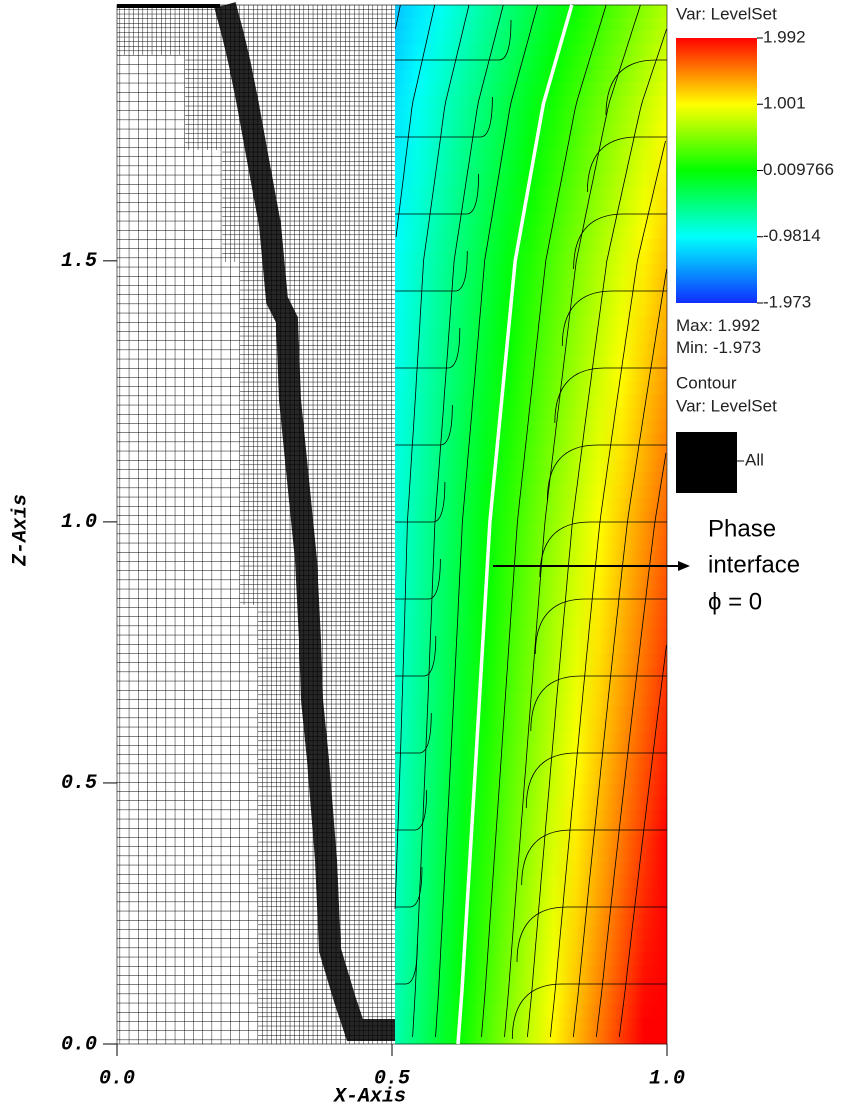 The height and width of the screenshot is (1110, 868). What do you see at coordinates (742, 528) in the screenshot?
I see `annotation-line: Phase` at bounding box center [742, 528].